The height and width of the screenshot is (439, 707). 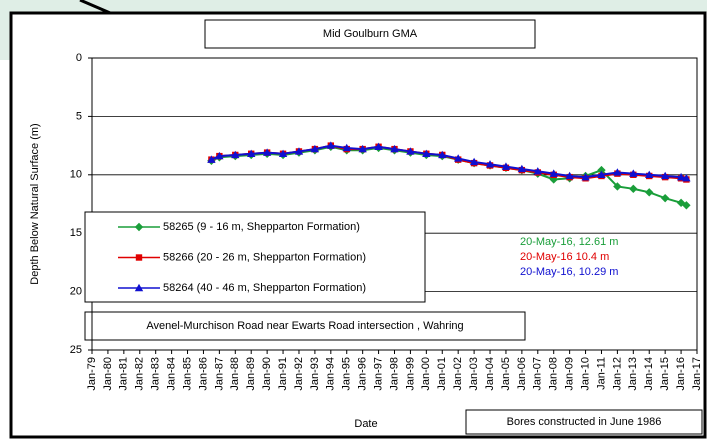 I want to click on x-tick-label: Jan-03, so click(x=474, y=374).